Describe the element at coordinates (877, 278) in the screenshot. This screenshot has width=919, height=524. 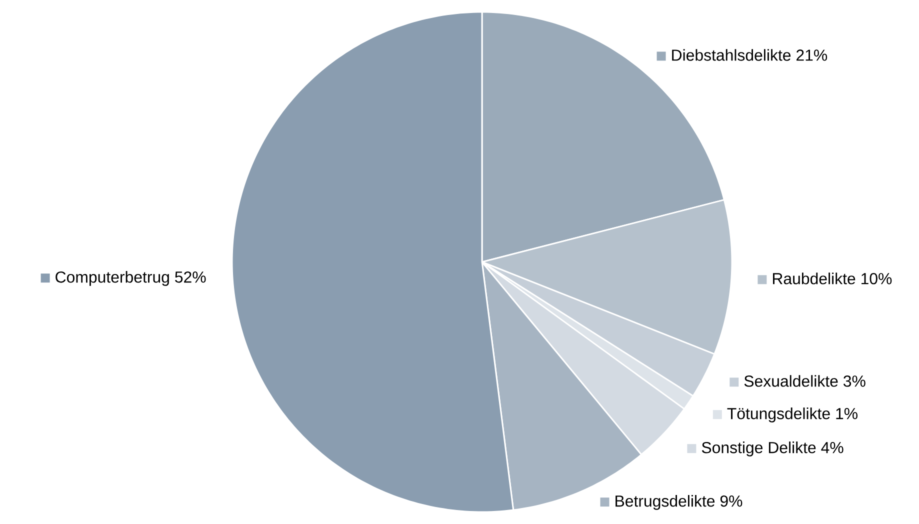
I see `data-label: 10%` at that location.